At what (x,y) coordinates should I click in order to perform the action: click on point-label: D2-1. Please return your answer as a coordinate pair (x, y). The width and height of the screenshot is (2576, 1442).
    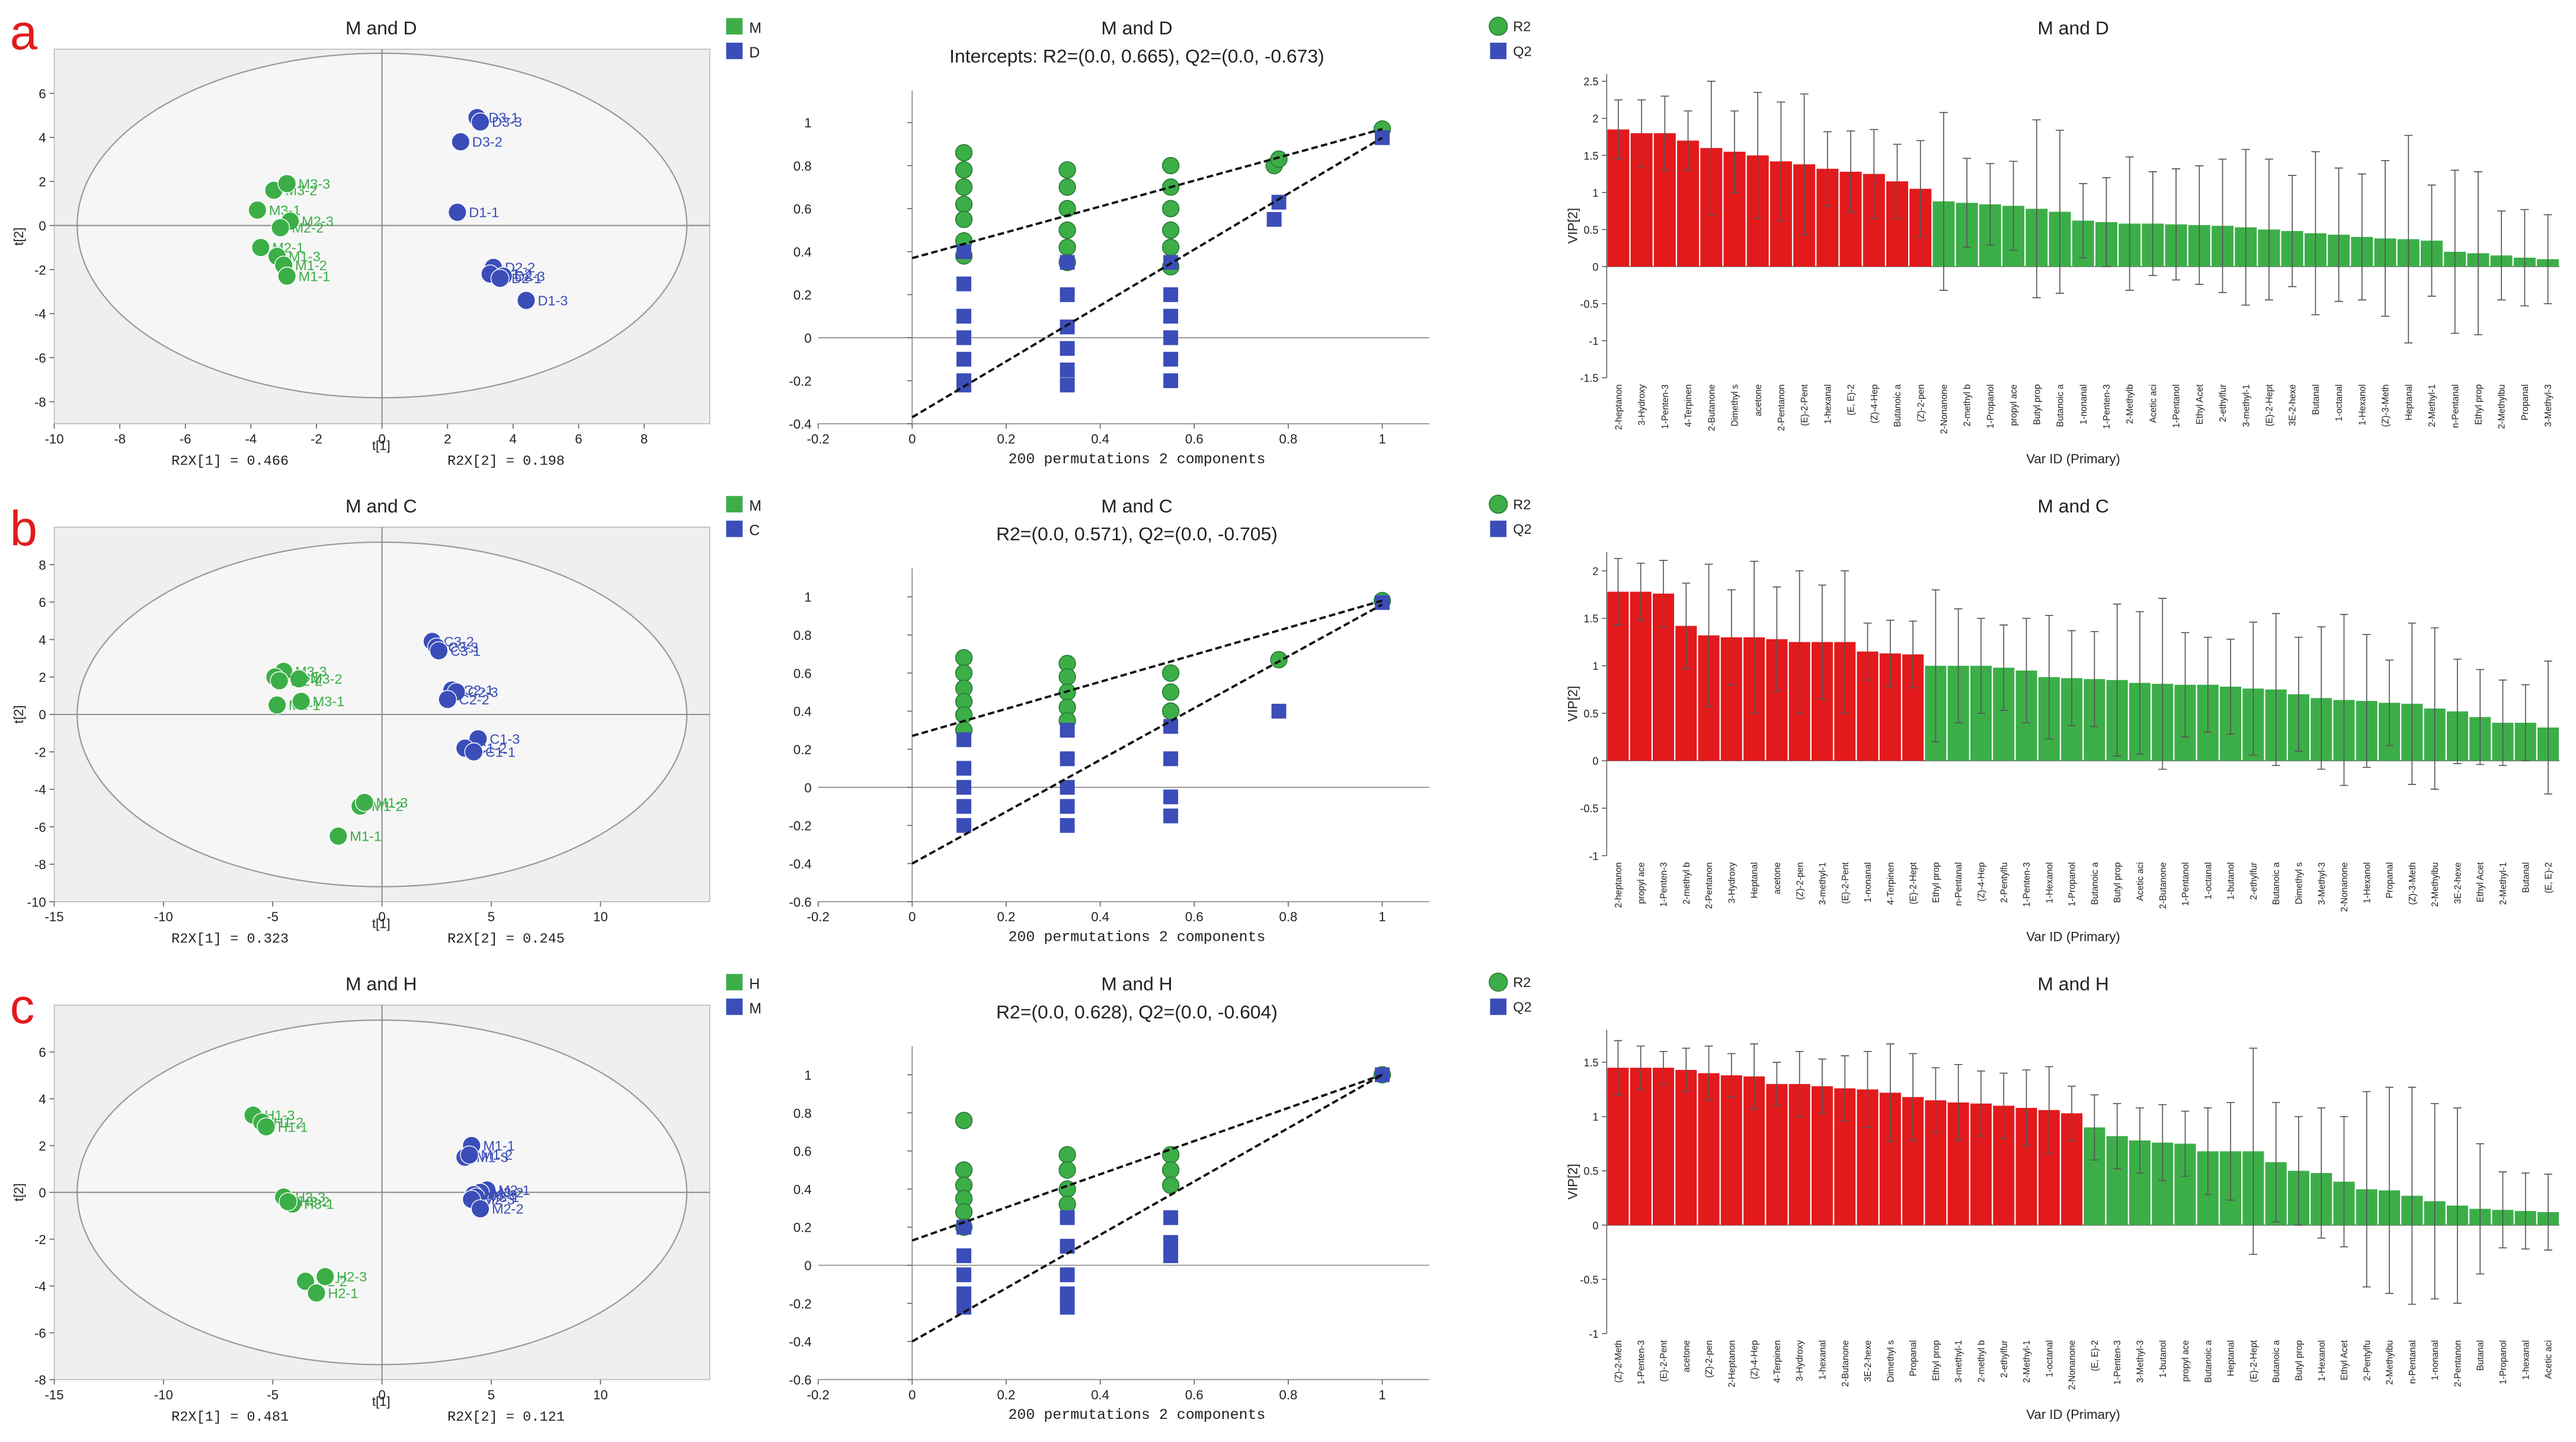
    Looking at the image, I should click on (526, 278).